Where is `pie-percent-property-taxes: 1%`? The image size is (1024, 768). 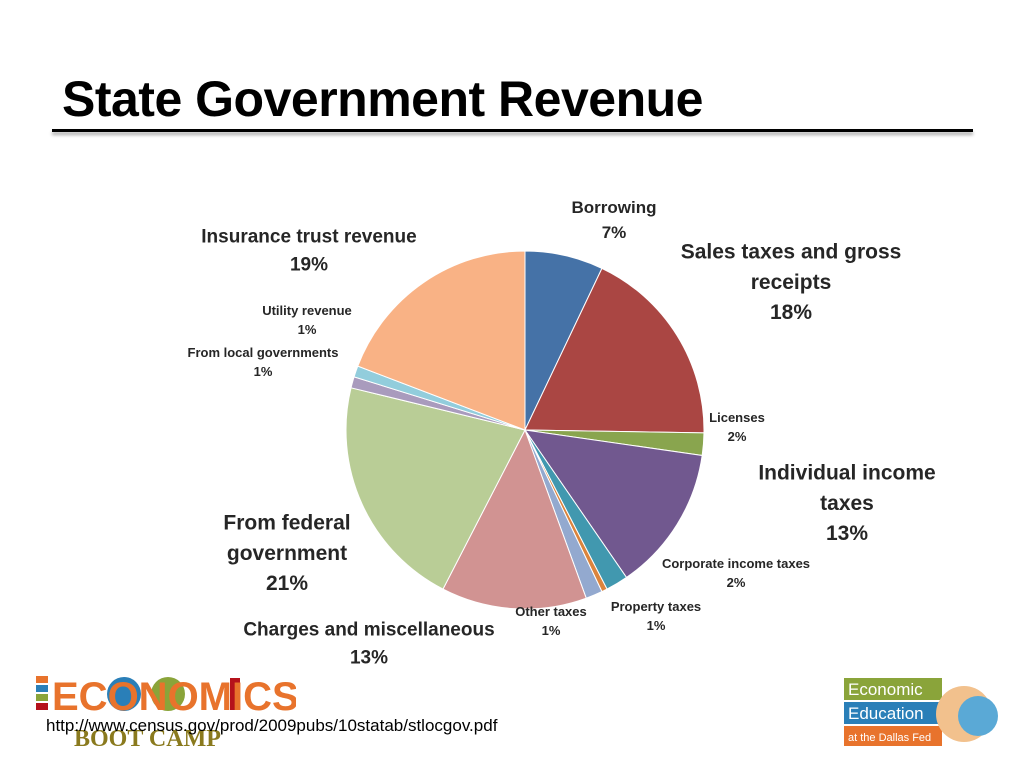 pie-percent-property-taxes: 1% is located at coordinates (656, 625).